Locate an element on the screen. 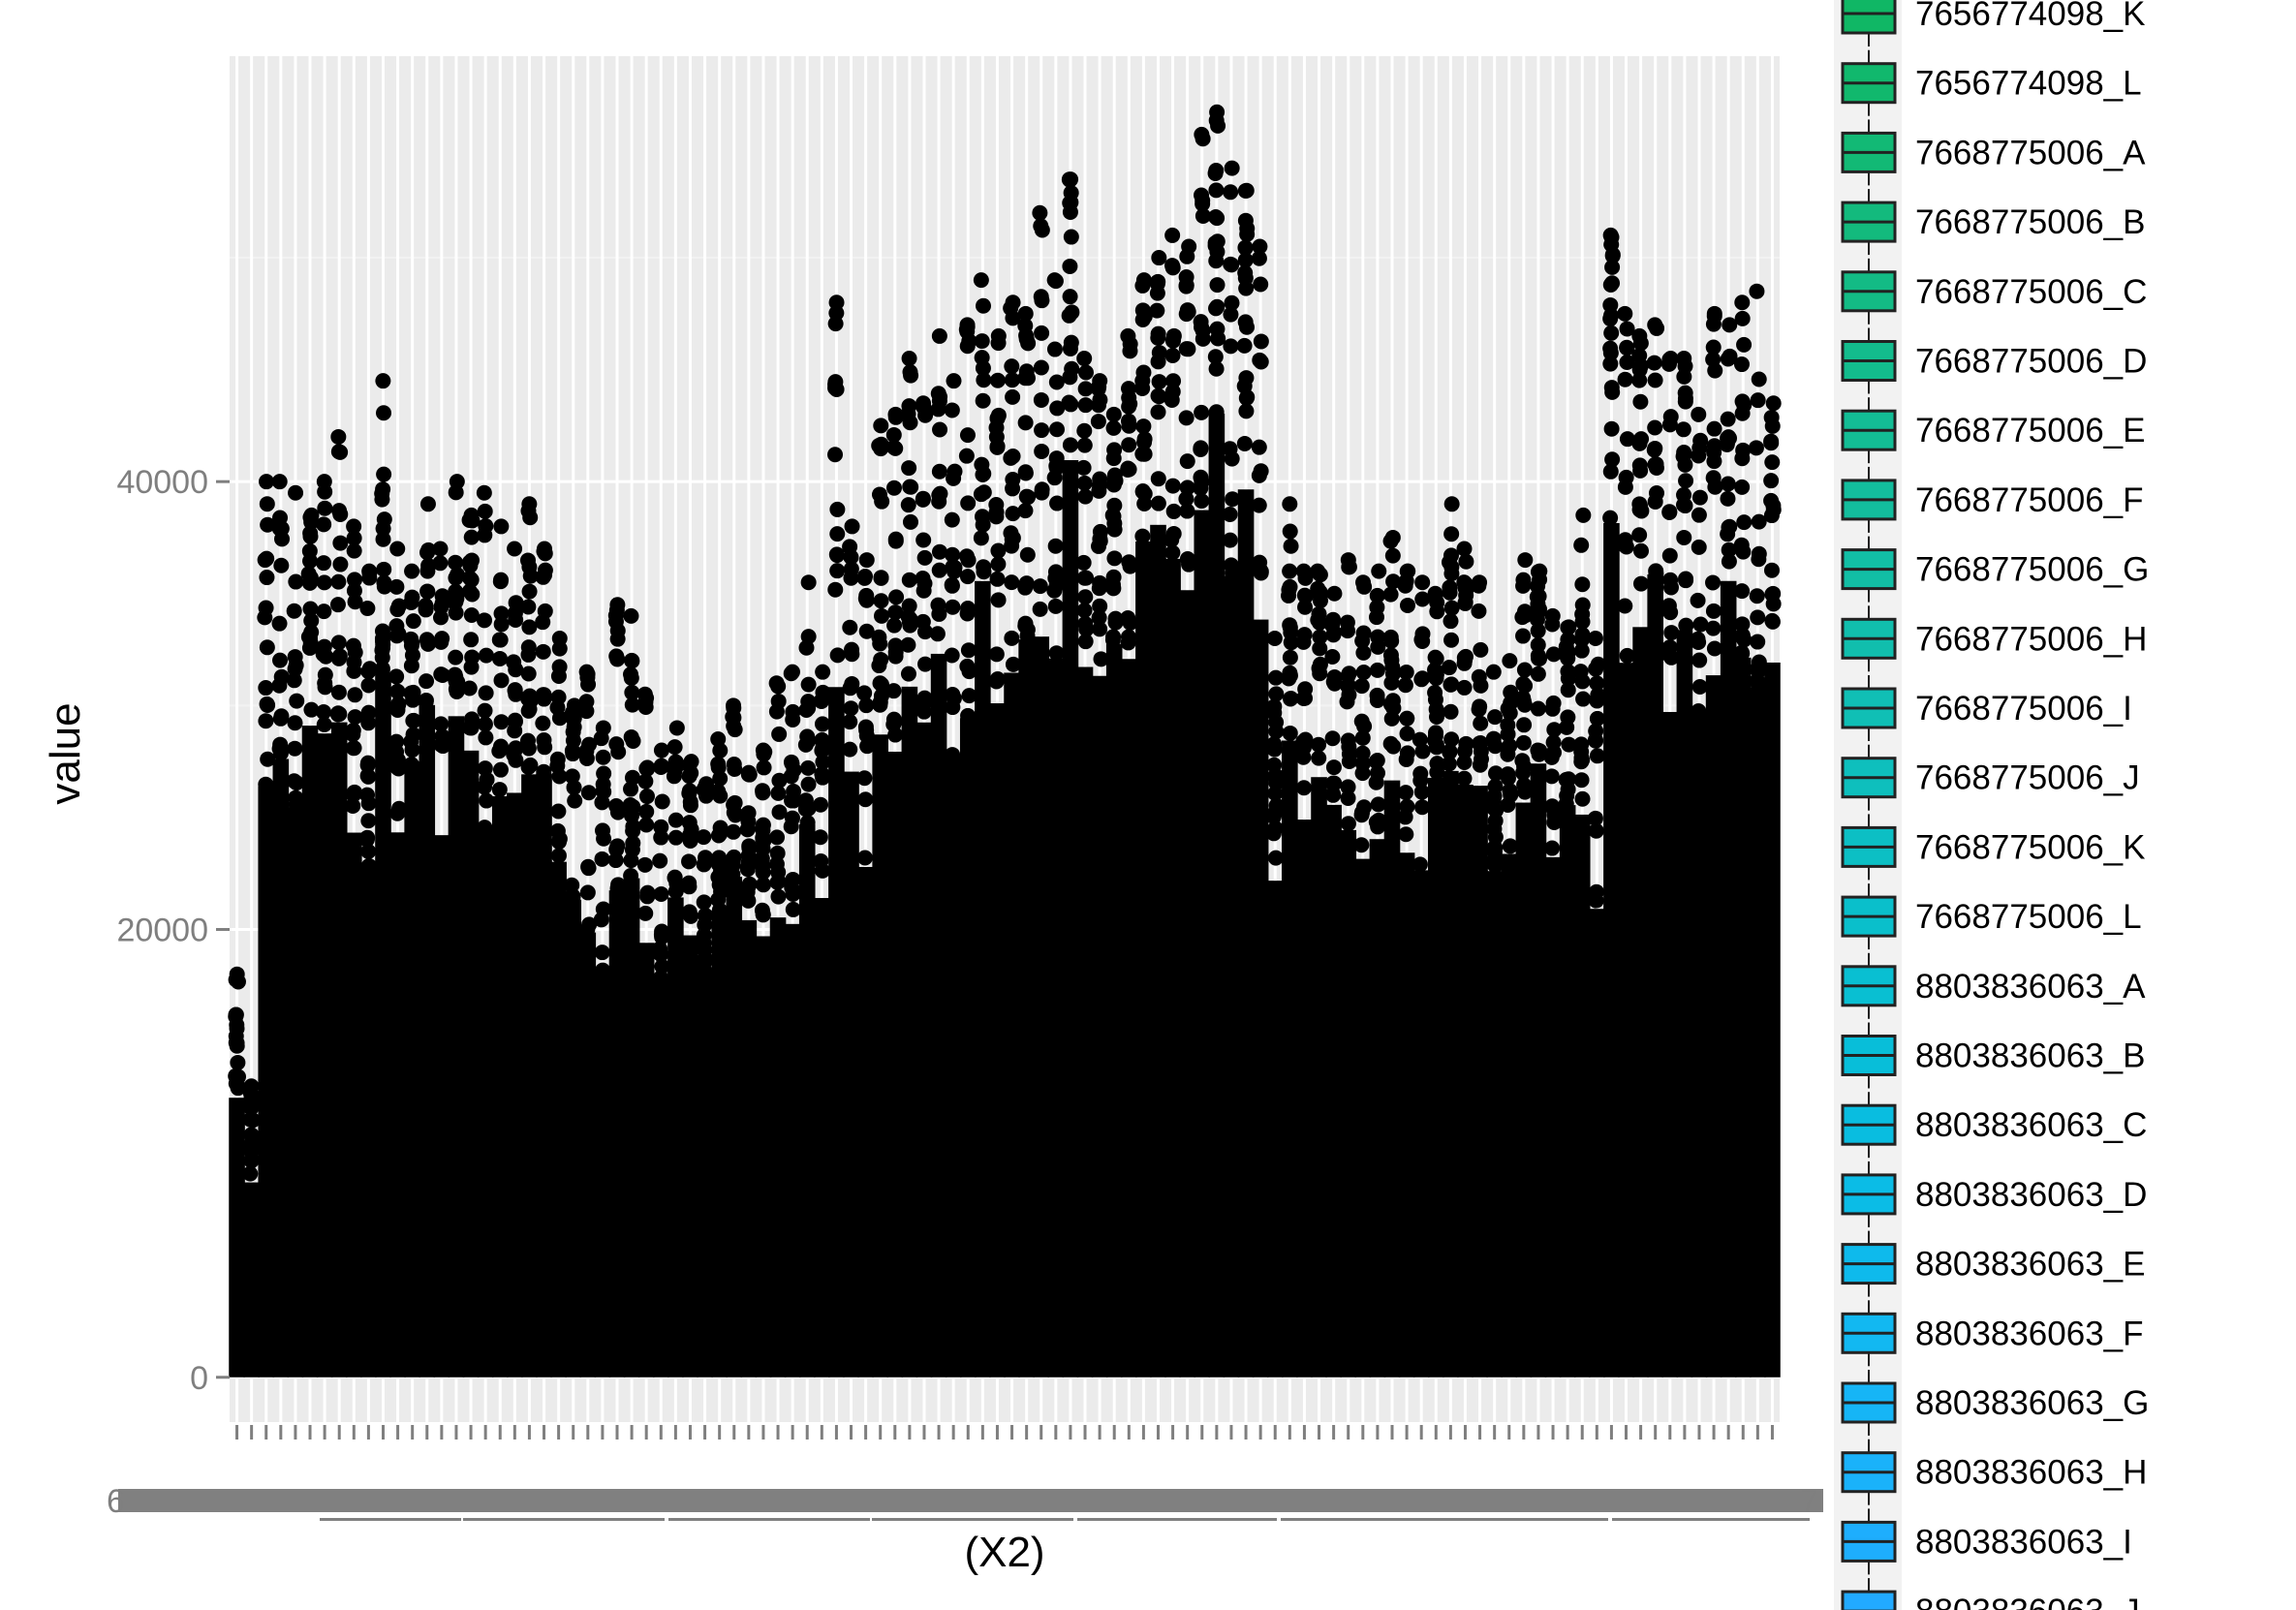 The image size is (2296, 1610). legend-label: 8803836063_B is located at coordinates (2030, 1056).